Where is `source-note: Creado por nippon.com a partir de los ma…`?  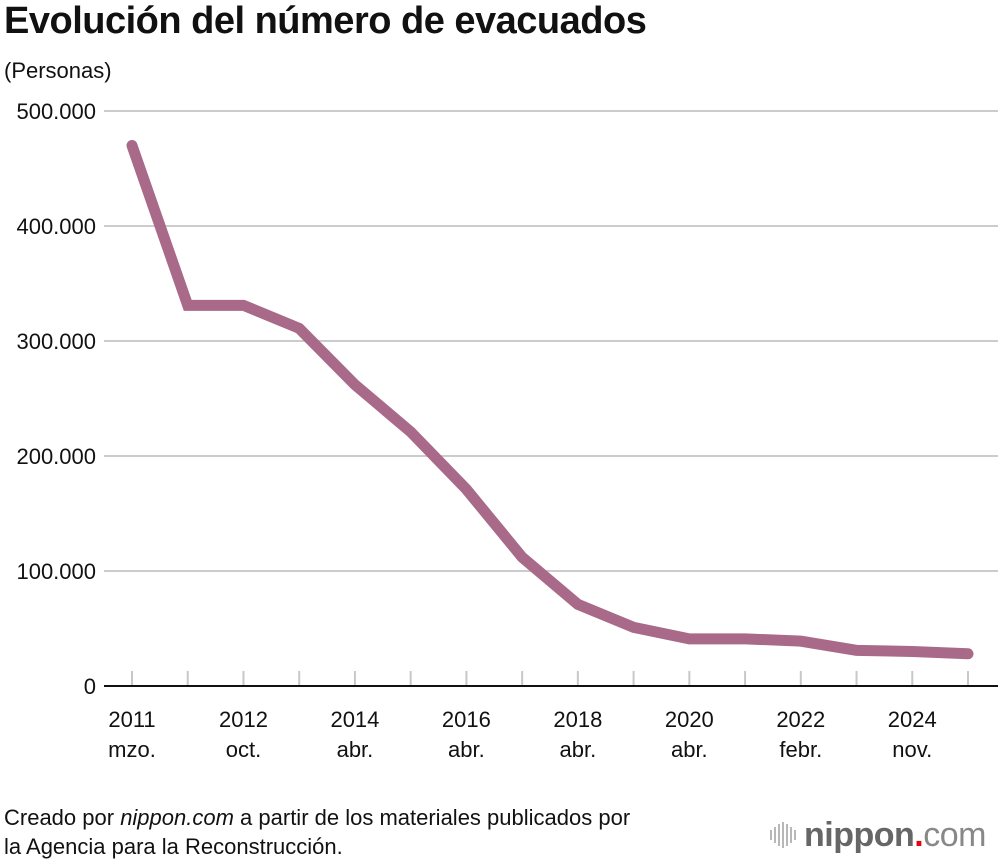 source-note: Creado por nippon.com a partir de los ma… is located at coordinates (317, 832).